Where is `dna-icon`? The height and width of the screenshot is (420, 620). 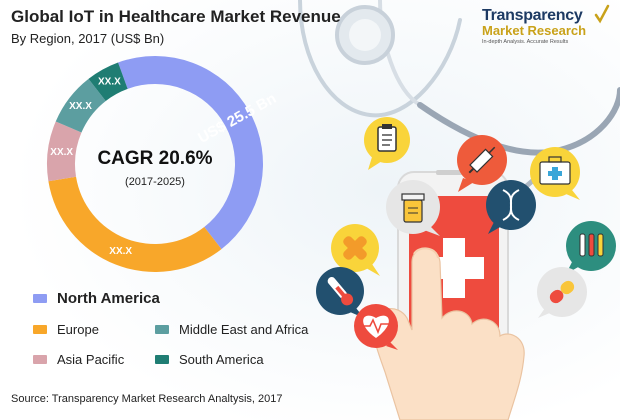
dna-icon is located at coordinates (511, 207).